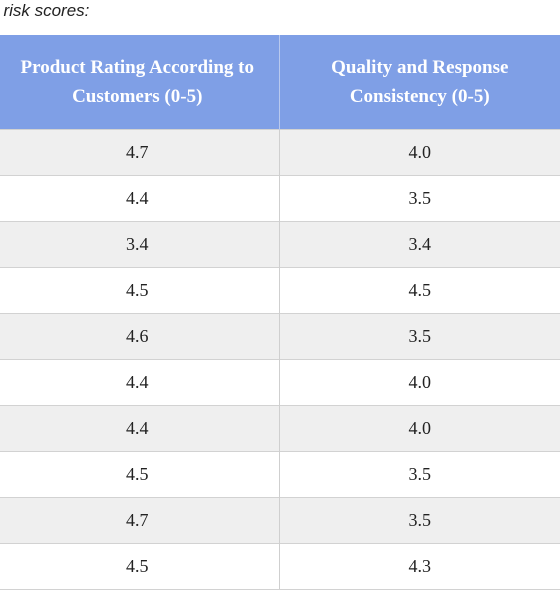 This screenshot has height=600, width=560. I want to click on table-row: 3.4 3.4, so click(280, 244).